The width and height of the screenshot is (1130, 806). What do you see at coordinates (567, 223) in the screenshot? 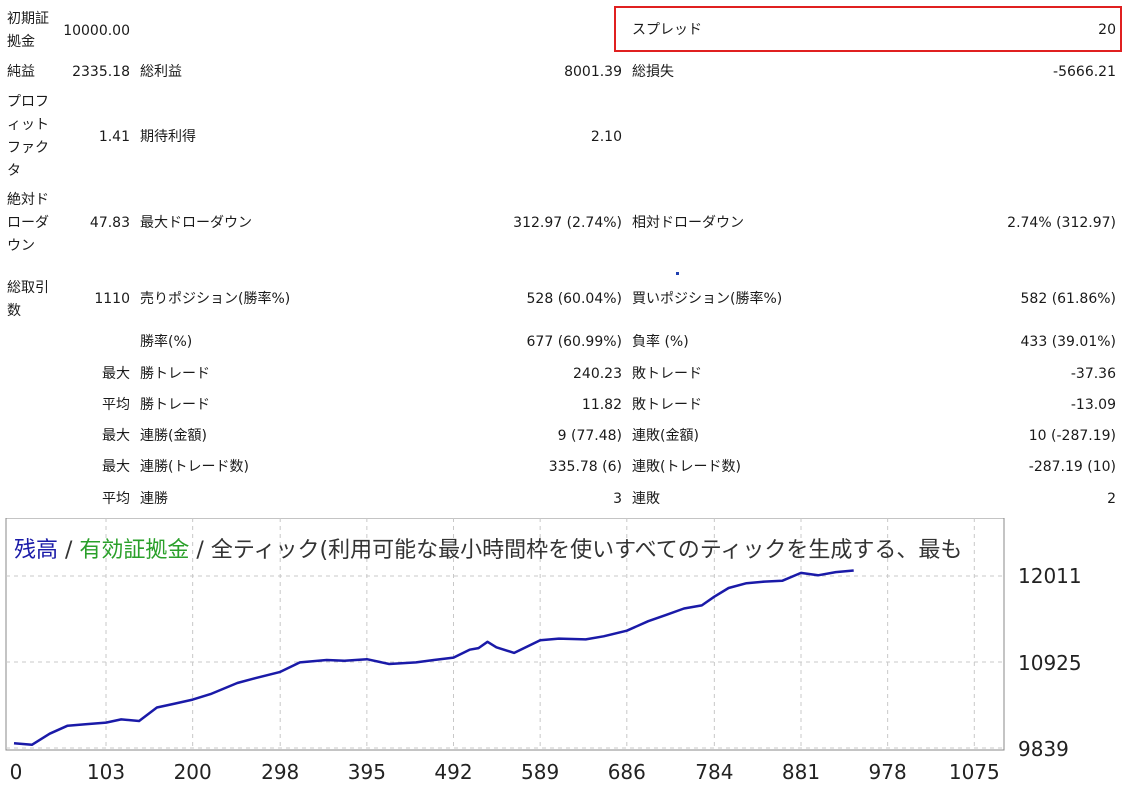
I see `max-drawdown-value: 312.97 (2.74%)` at bounding box center [567, 223].